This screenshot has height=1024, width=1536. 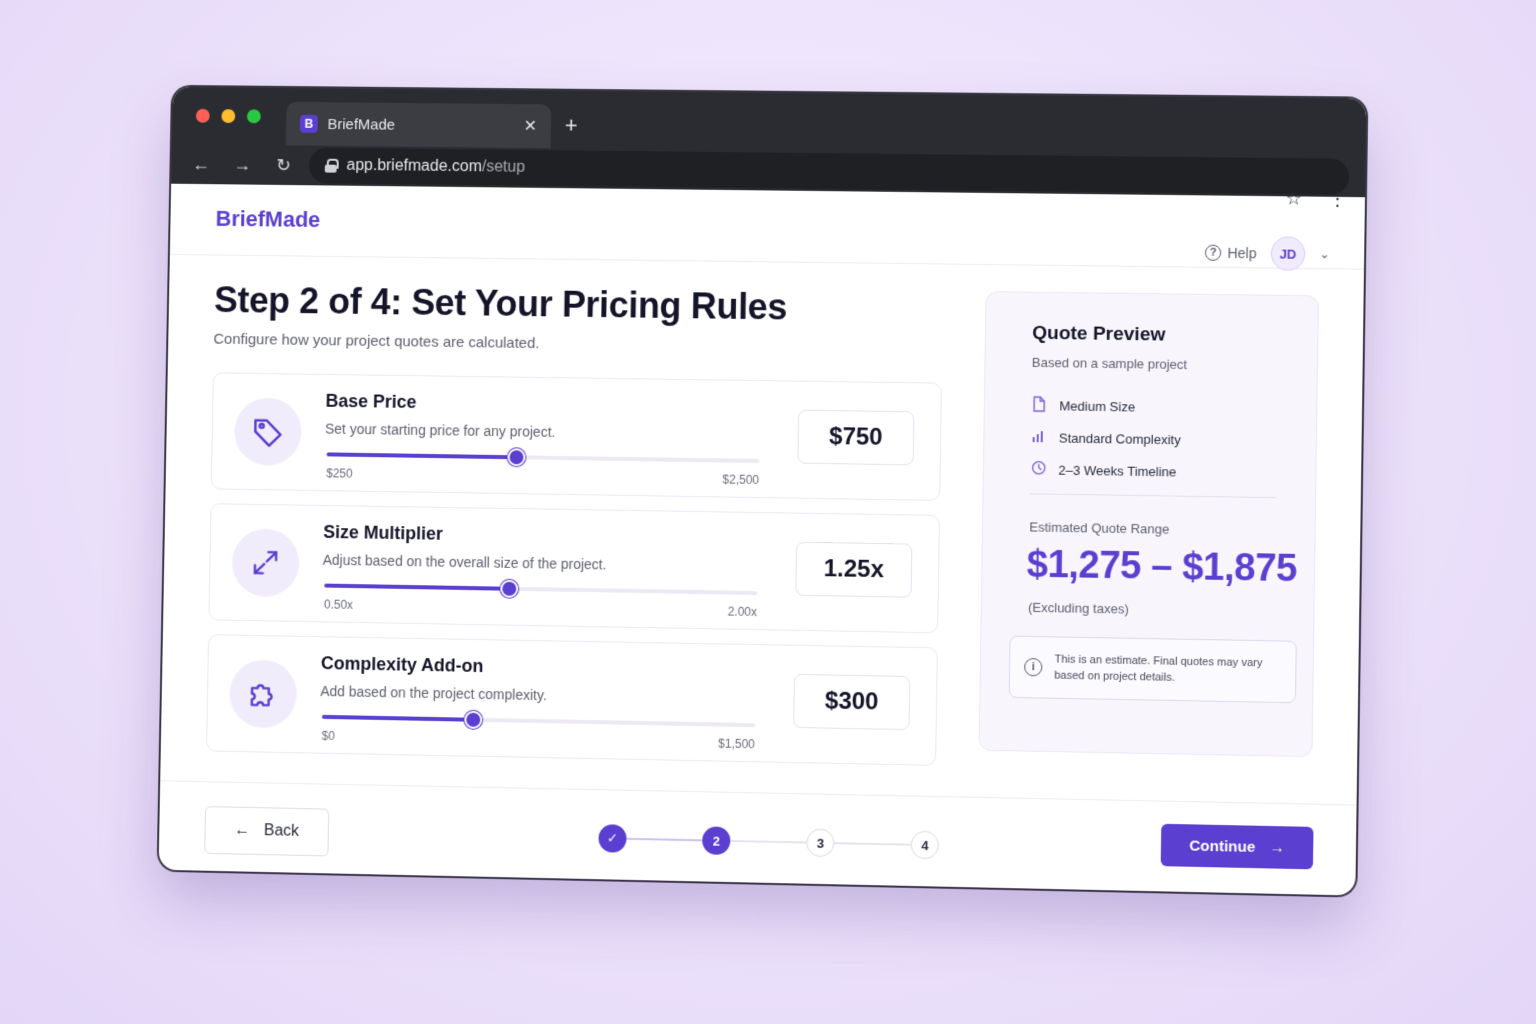 I want to click on back-arrow-icon: ←, so click(x=201, y=164).